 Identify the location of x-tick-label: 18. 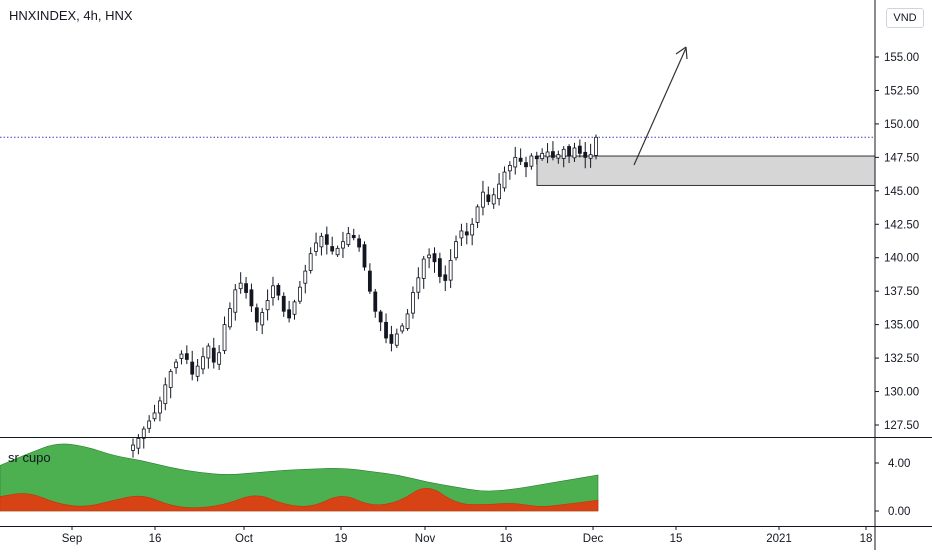
(866, 539).